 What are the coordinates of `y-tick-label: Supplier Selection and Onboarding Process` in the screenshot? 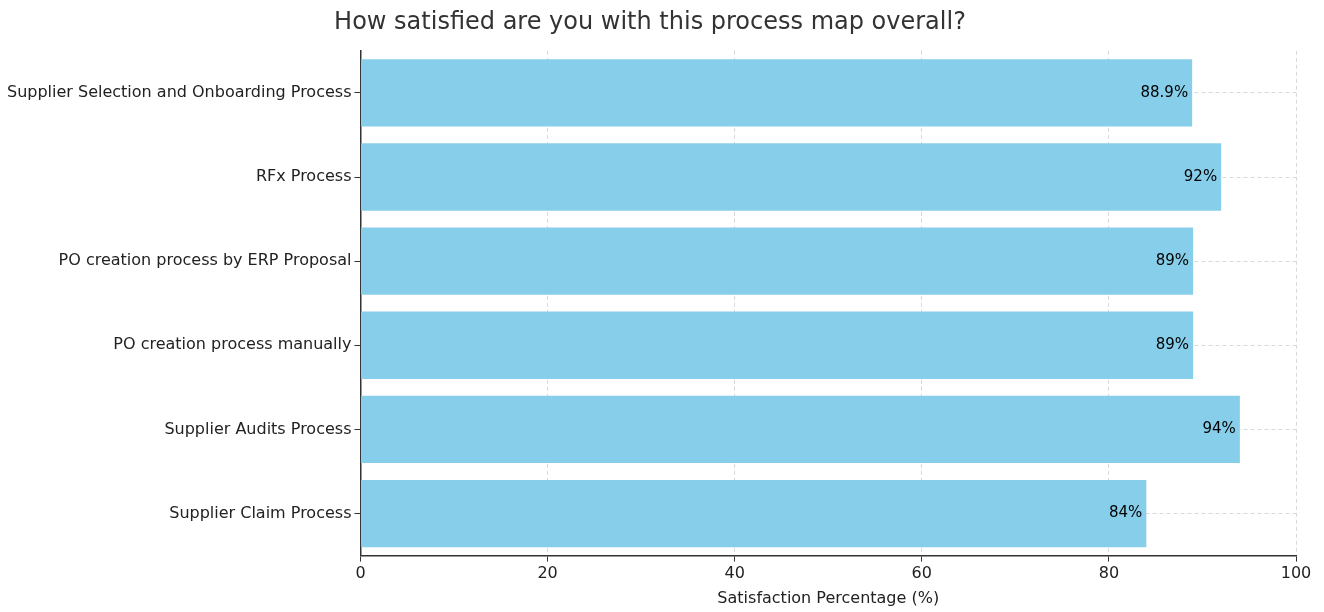 It's located at (179, 92).